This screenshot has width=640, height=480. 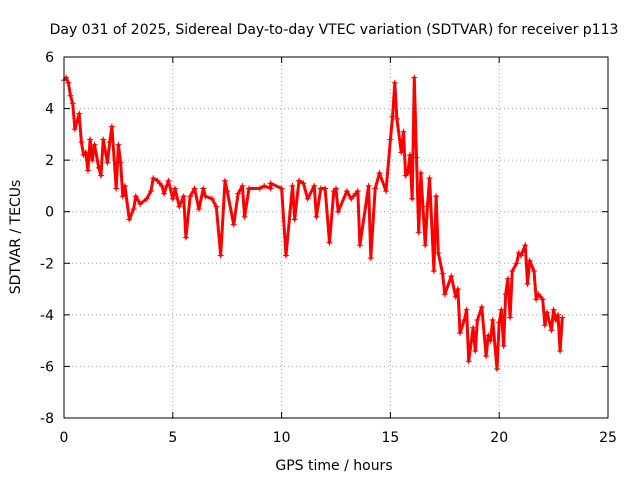 What do you see at coordinates (16, 237) in the screenshot?
I see `y-axis-label: SDTVAR / TECUs` at bounding box center [16, 237].